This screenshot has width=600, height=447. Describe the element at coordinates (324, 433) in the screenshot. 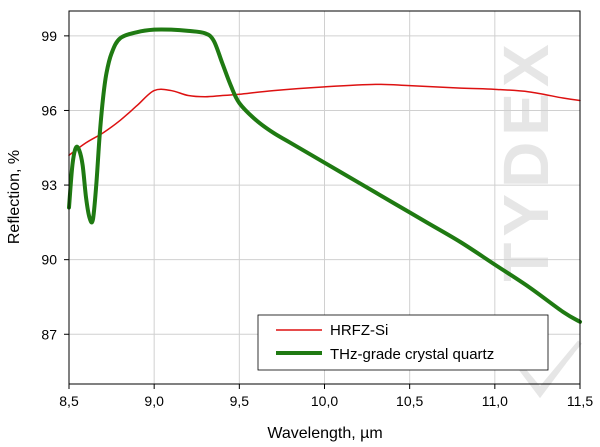

I see `x-axis-title: Wavelength, µm` at that location.